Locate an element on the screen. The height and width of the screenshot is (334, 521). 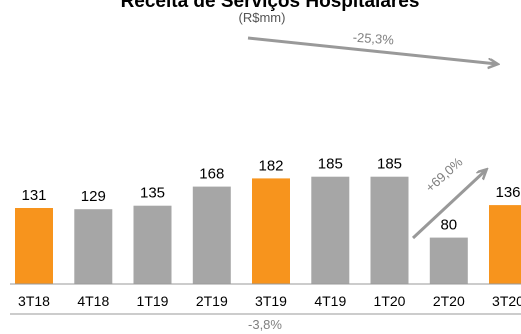
category-label-3t20: 3T20 is located at coordinates (506, 301).